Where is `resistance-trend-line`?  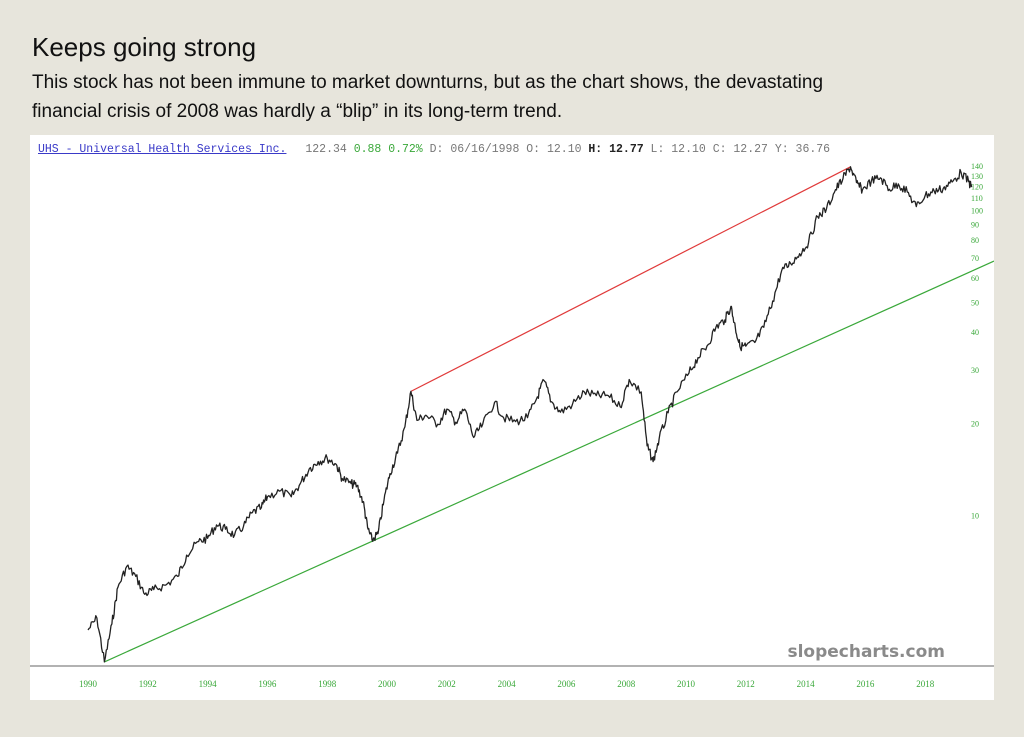
resistance-trend-line is located at coordinates (630, 279).